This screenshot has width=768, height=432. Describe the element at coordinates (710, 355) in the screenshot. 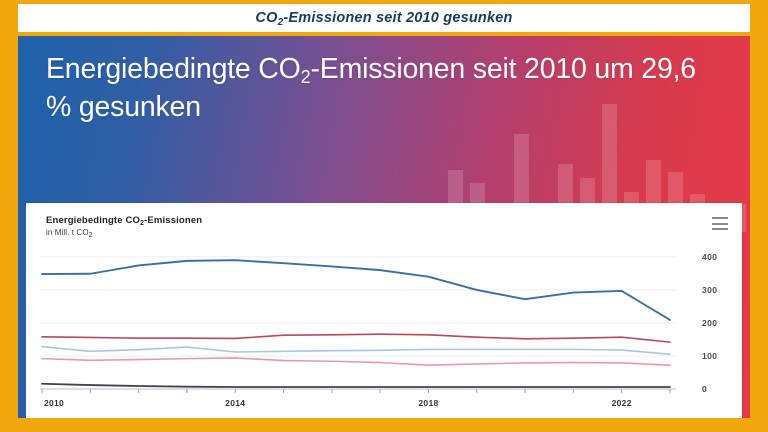

I see `y-axis-tick-label: 100` at that location.